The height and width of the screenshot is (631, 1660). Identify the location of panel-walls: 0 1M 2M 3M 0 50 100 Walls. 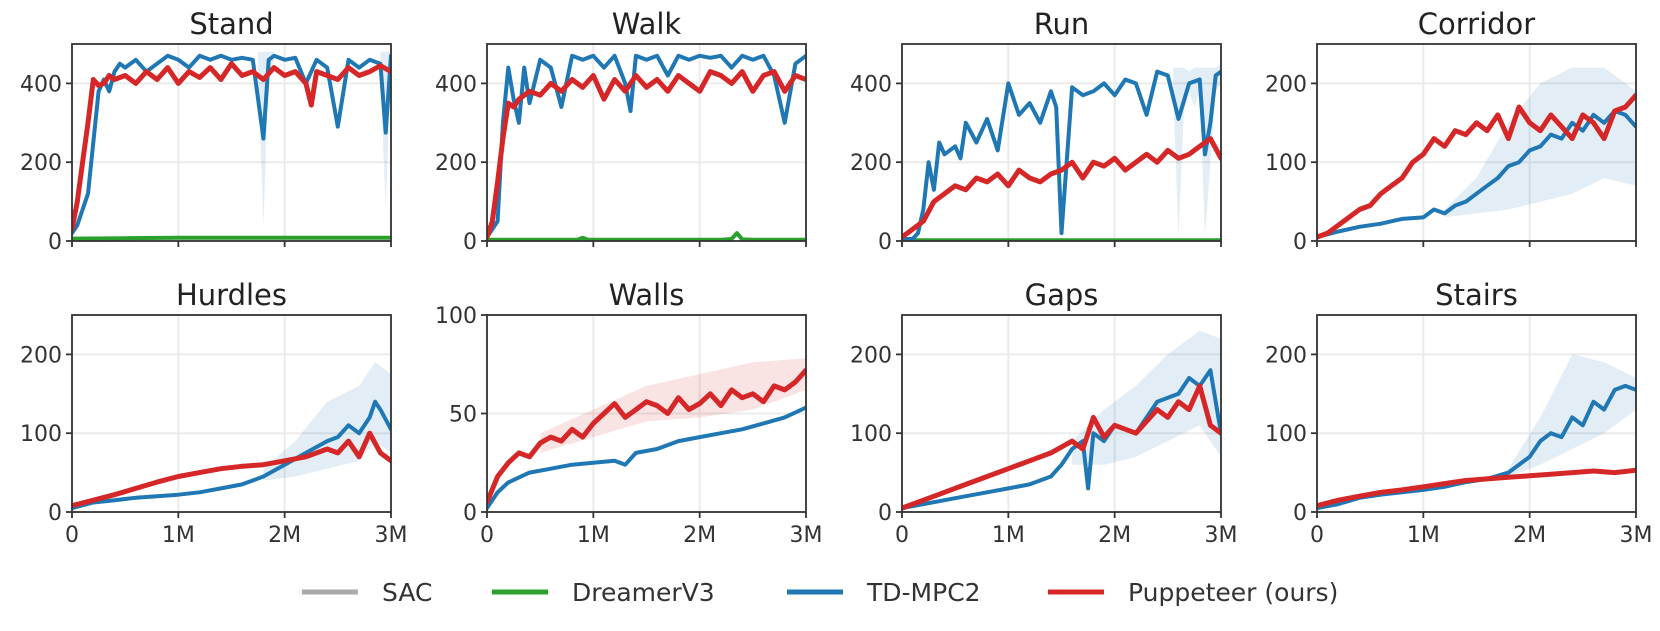
(628, 413).